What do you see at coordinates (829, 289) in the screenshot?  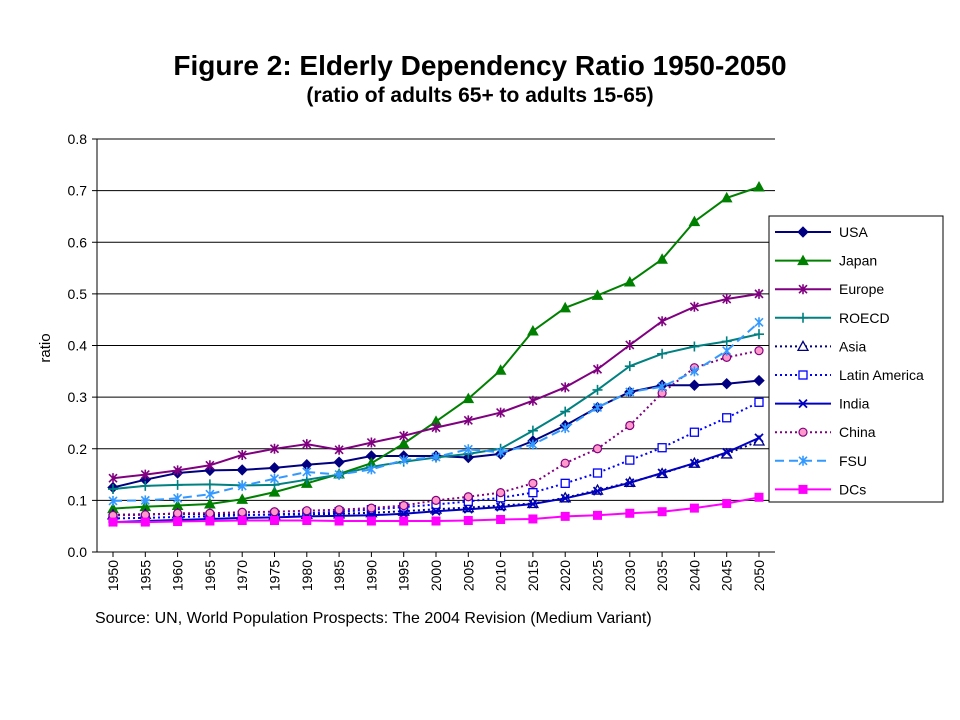 I see `legend-item-europe: Europe` at bounding box center [829, 289].